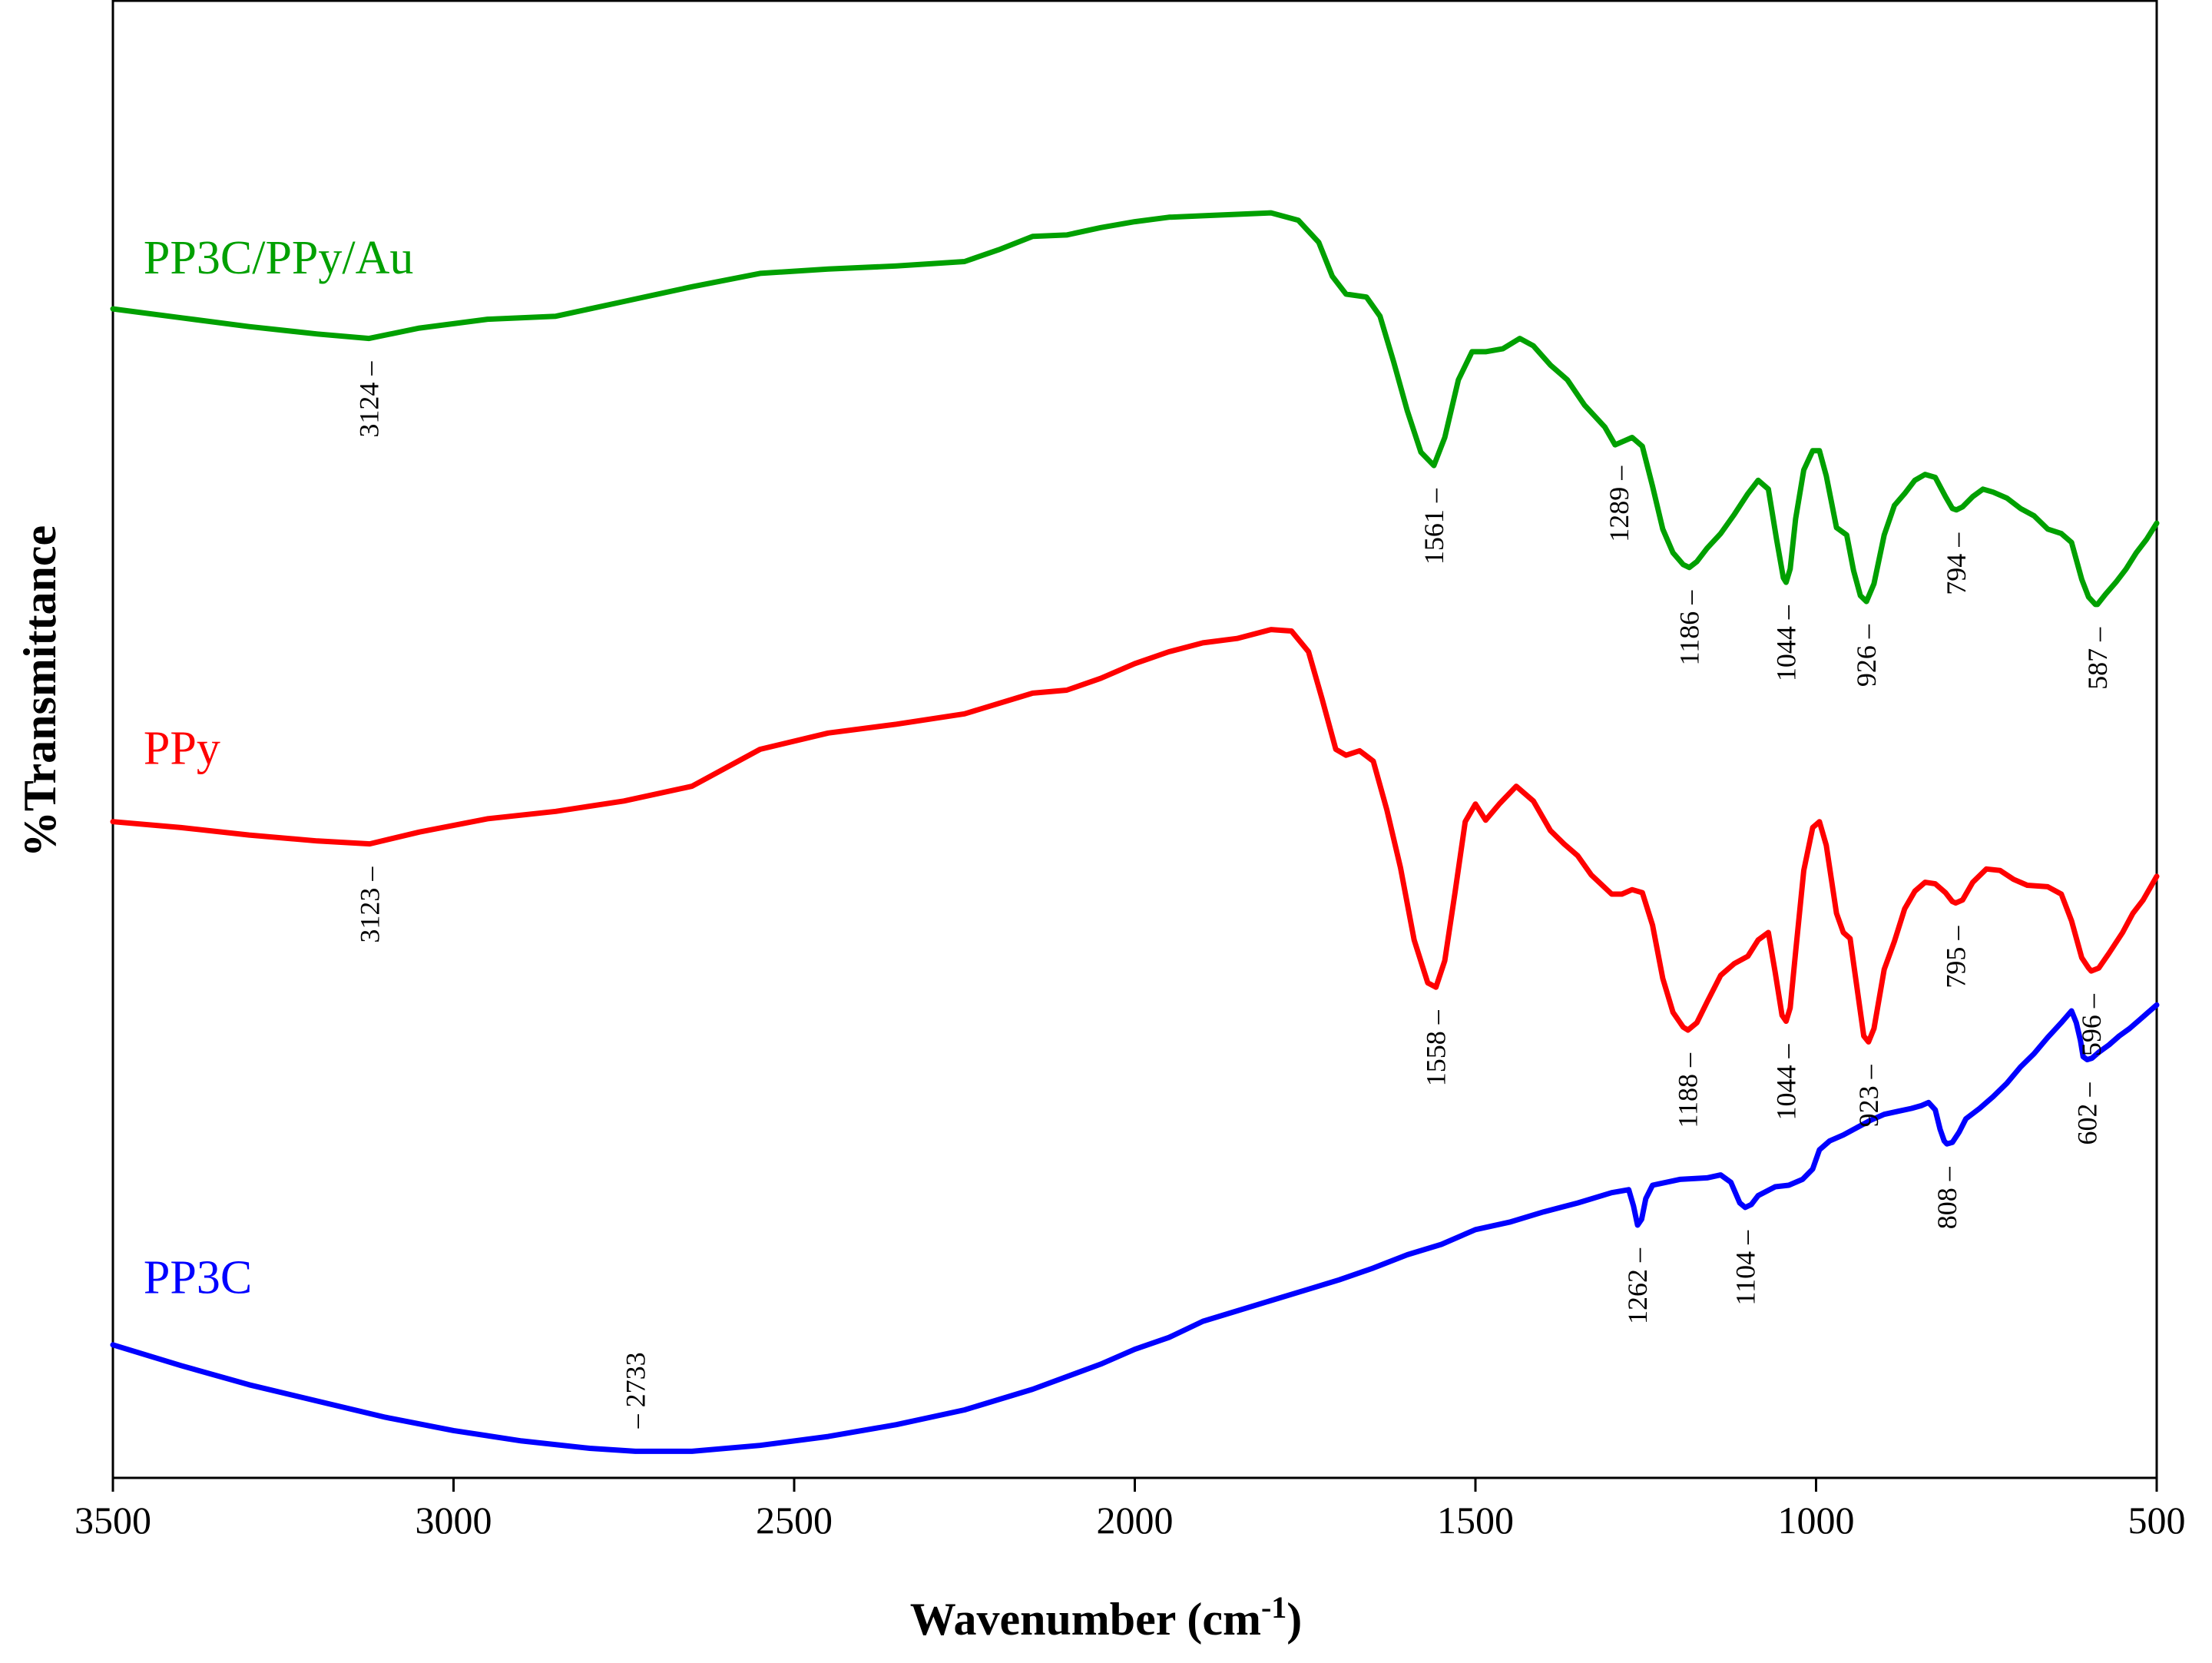 The width and height of the screenshot is (2212, 1663). I want to click on x-tick-label: 500, so click(2157, 1520).